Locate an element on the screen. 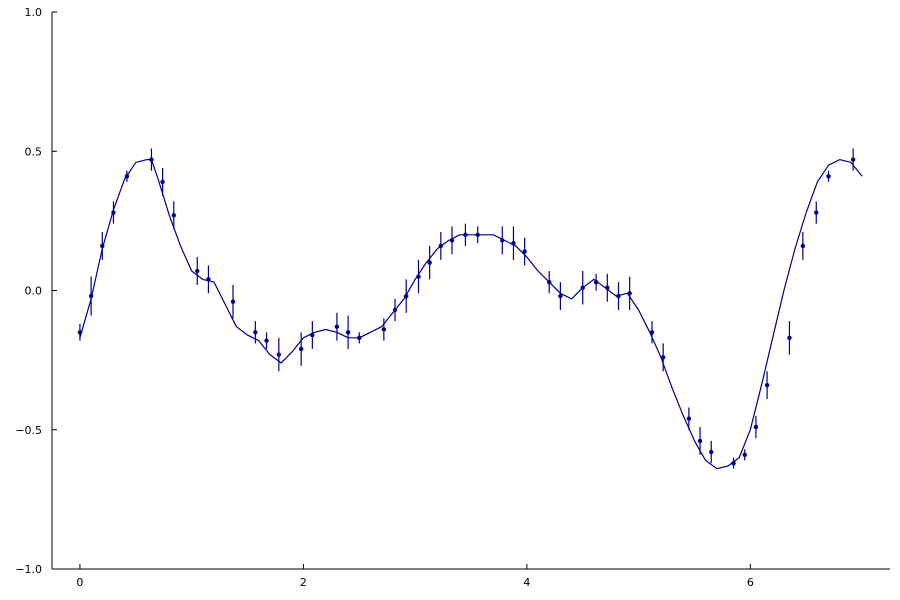 The height and width of the screenshot is (600, 900). y-tick-label: −1.0 is located at coordinates (28, 569).